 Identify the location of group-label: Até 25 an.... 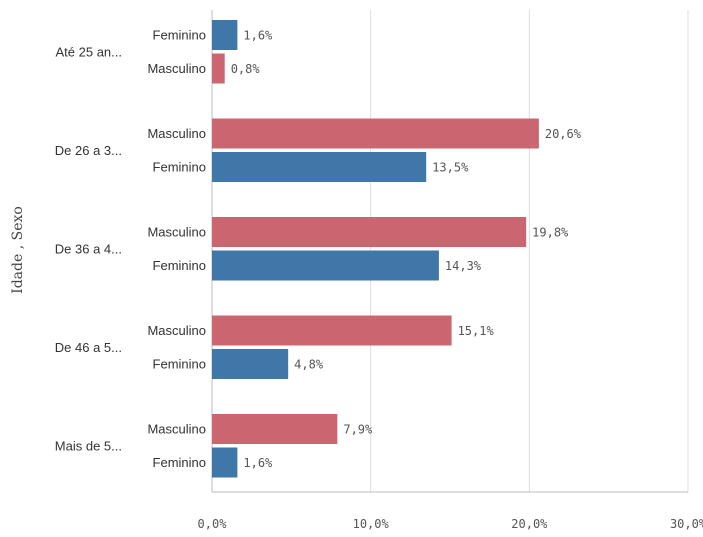
(89, 51).